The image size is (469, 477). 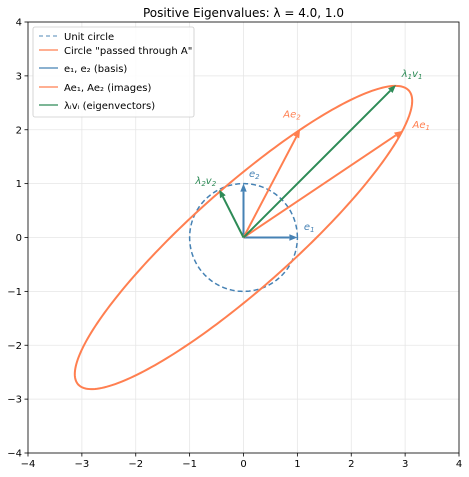 I want to click on y-tick-label: −3, so click(x=14, y=400).